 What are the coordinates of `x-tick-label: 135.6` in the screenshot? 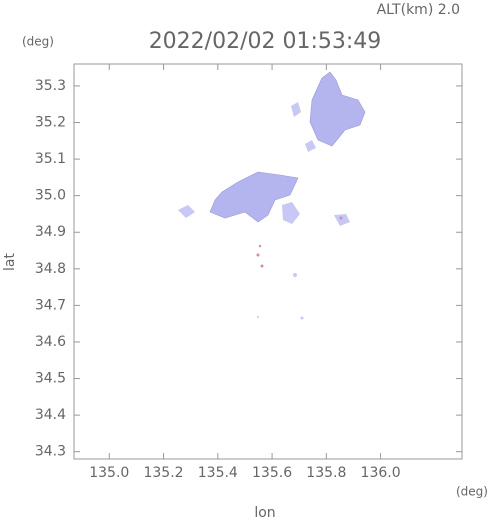 It's located at (272, 473).